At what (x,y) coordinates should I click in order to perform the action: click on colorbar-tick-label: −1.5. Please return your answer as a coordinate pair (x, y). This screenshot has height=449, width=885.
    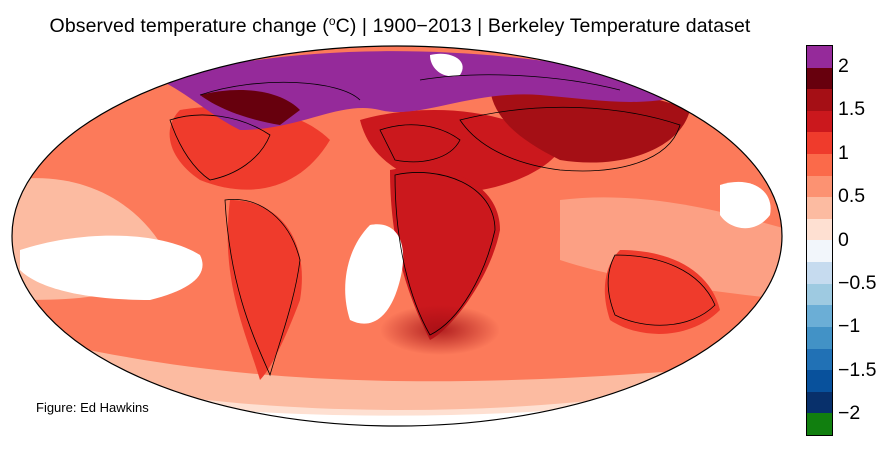
    Looking at the image, I should click on (857, 369).